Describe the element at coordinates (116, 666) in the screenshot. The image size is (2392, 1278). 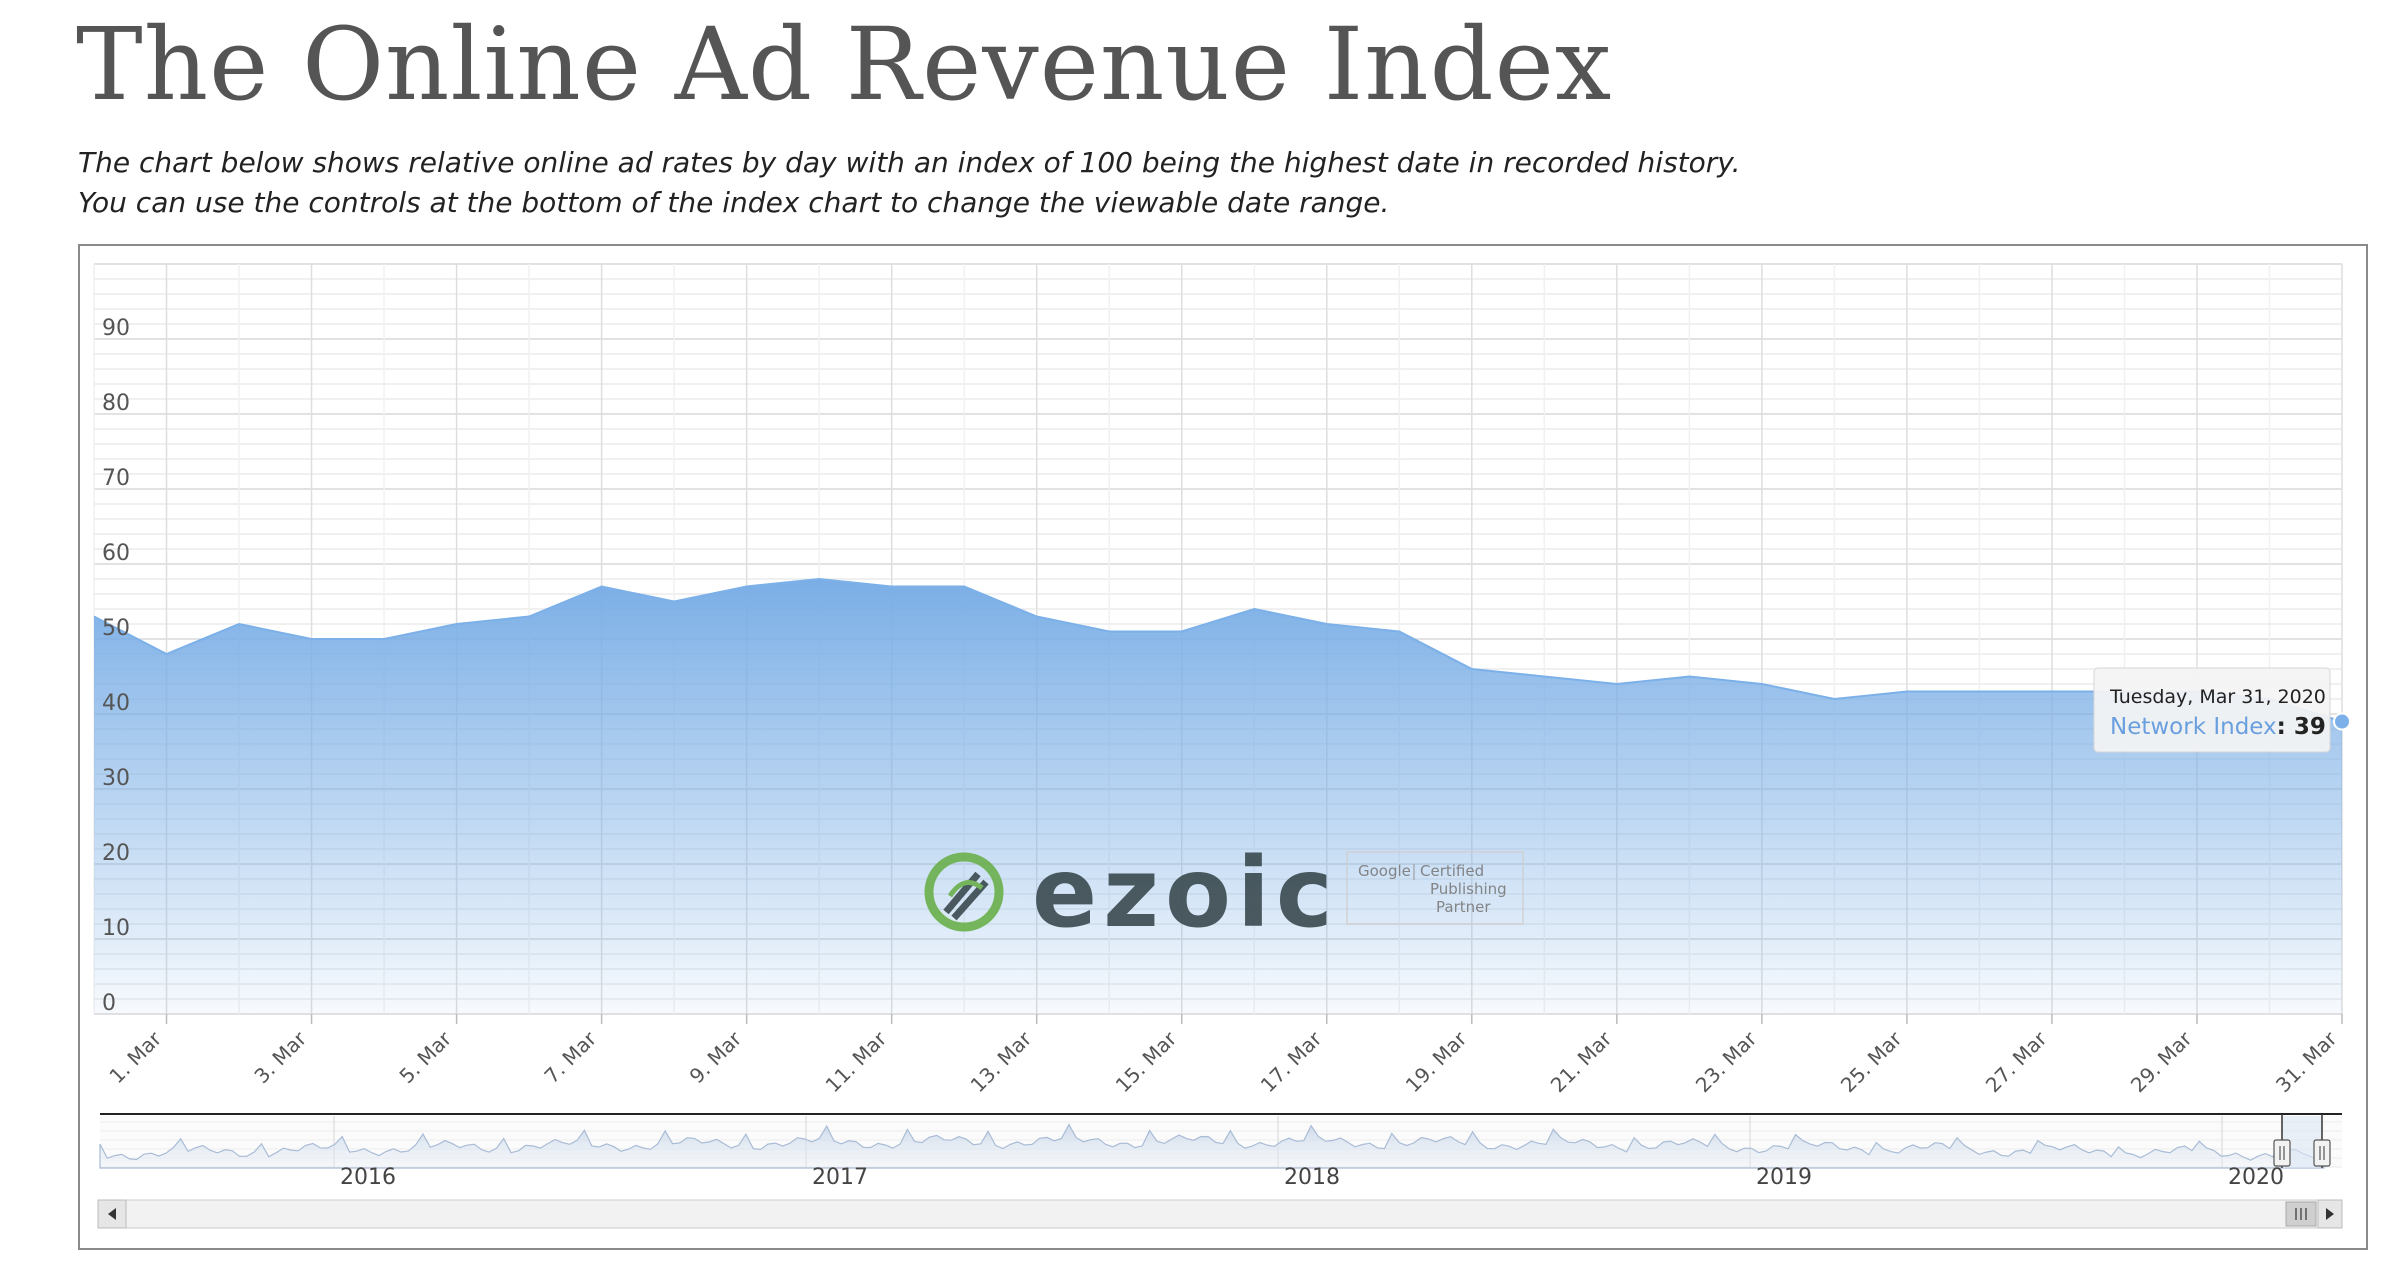
I see `y-axis-ticks: 0 10 20 30 40 50 60 70 80 90` at that location.